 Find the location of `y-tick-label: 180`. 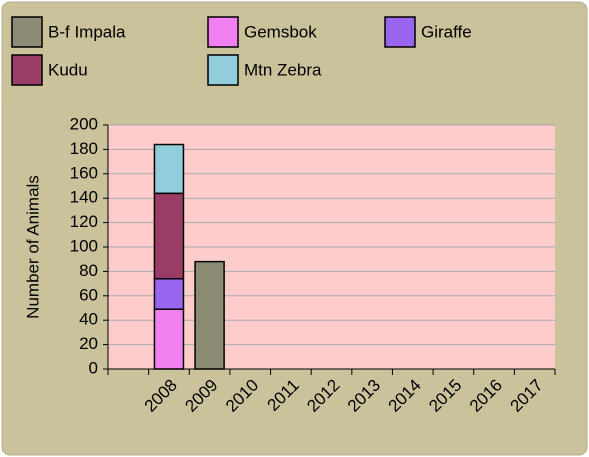

y-tick-label: 180 is located at coordinates (84, 148).